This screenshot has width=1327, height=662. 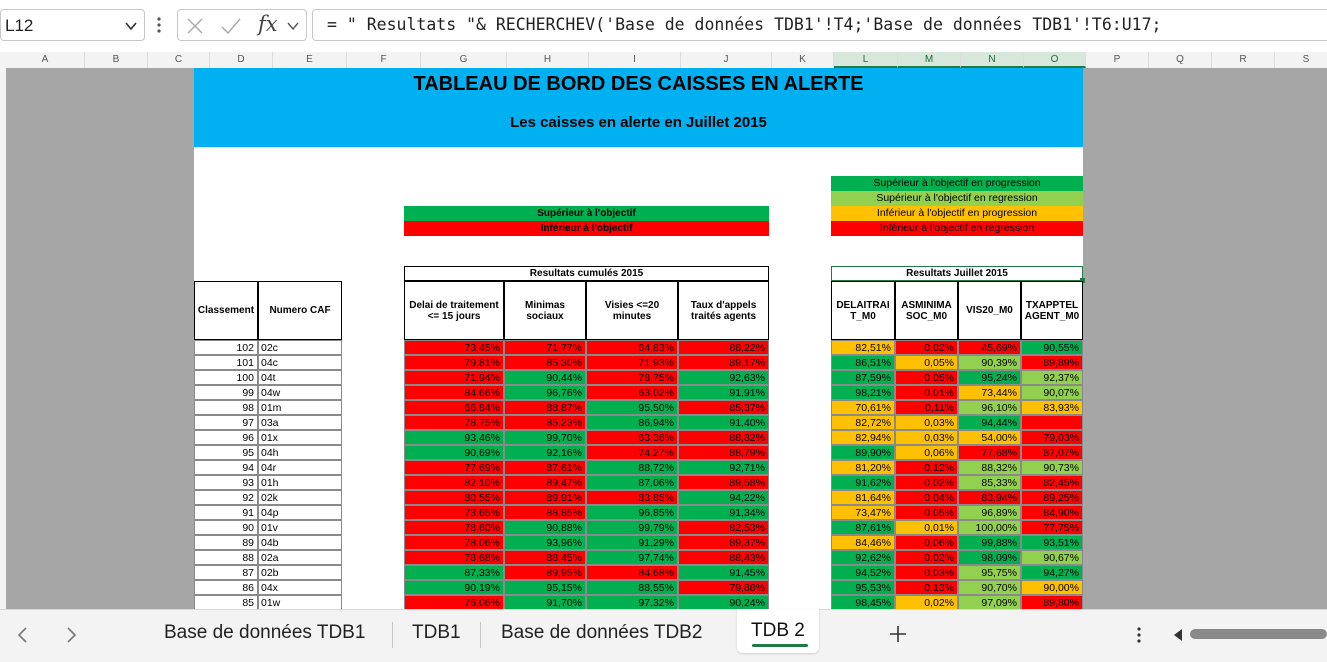 What do you see at coordinates (863, 452) in the screenshot?
I see `cell-month-value: 89,90%` at bounding box center [863, 452].